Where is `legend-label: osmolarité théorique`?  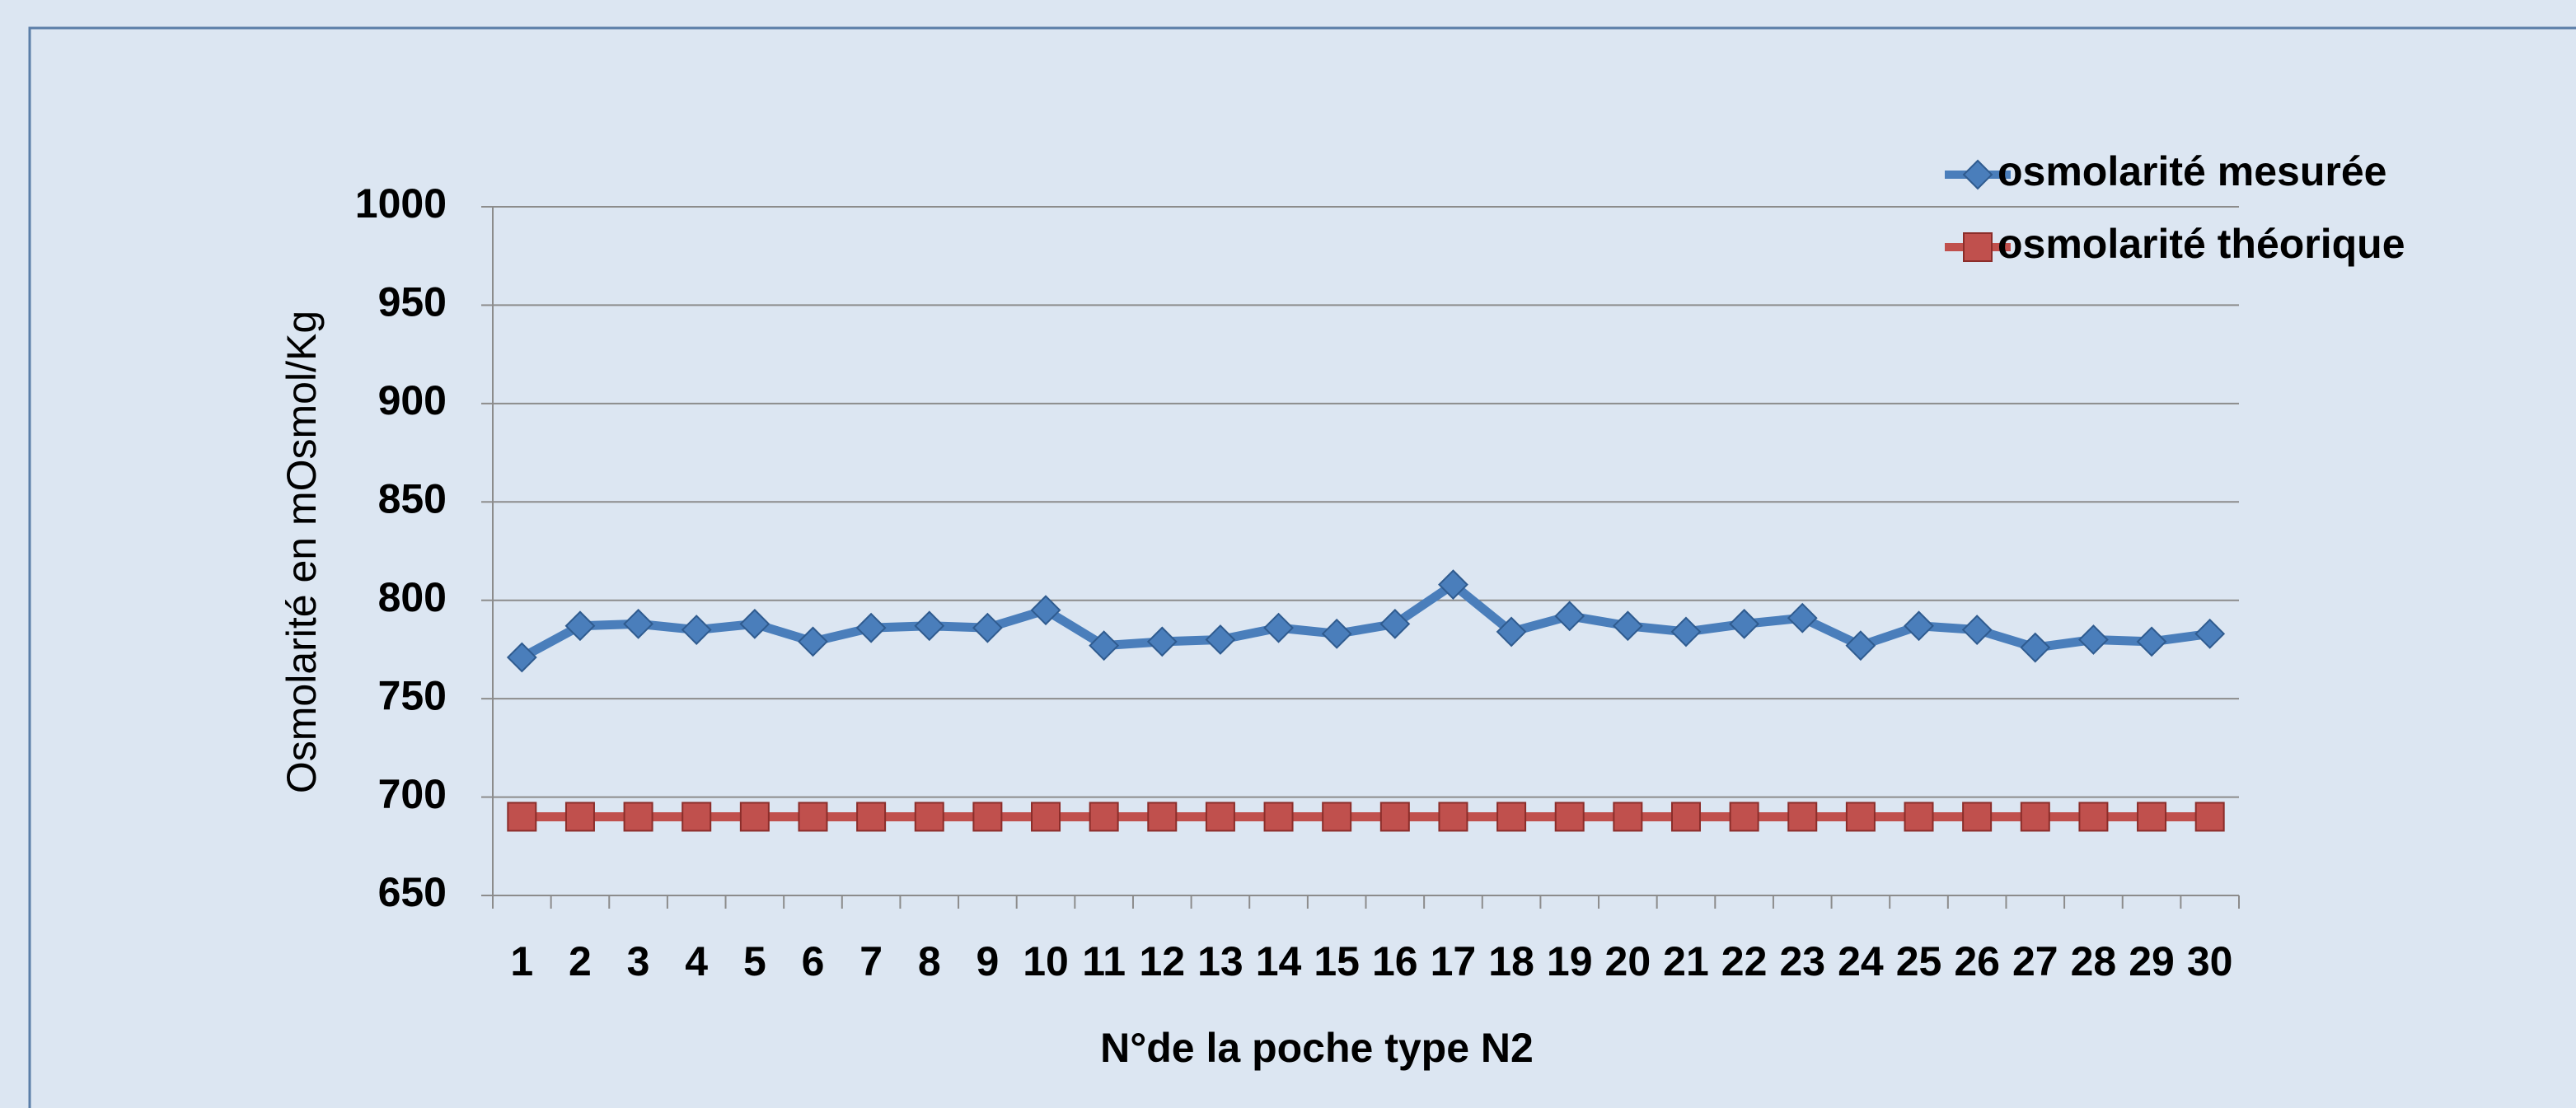 legend-label: osmolarité théorique is located at coordinates (2201, 244).